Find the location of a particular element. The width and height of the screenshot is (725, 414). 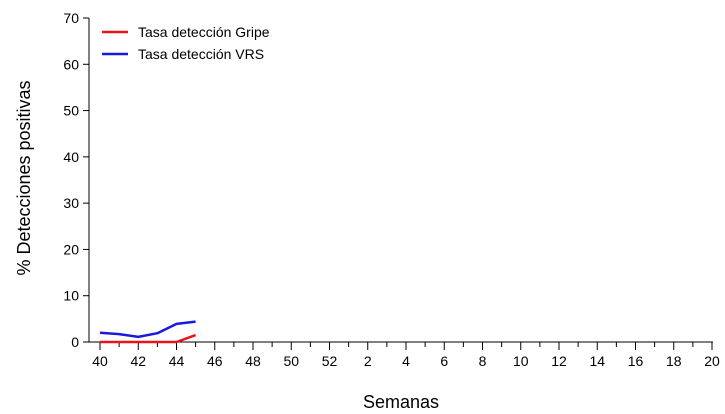

x-tick-label: 10 is located at coordinates (521, 361).